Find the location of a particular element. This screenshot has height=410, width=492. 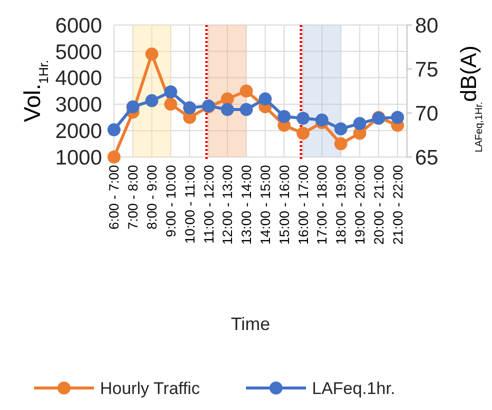

y-tick-label: 3000 is located at coordinates (78, 105).